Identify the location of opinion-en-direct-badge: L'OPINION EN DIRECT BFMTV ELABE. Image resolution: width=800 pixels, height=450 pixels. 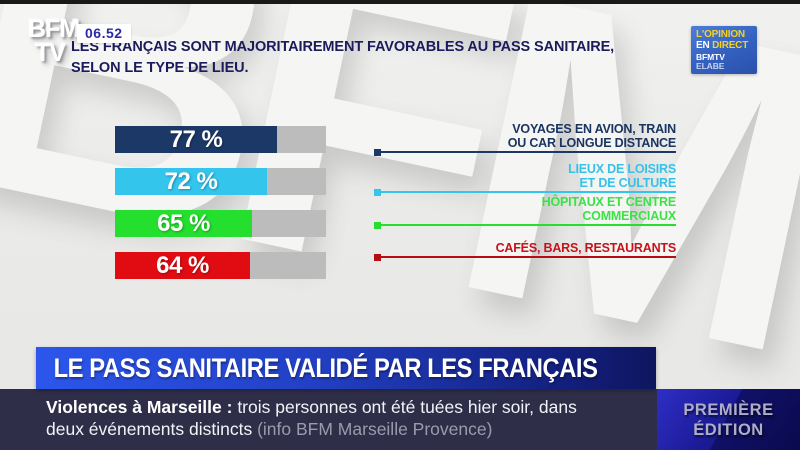
(724, 50).